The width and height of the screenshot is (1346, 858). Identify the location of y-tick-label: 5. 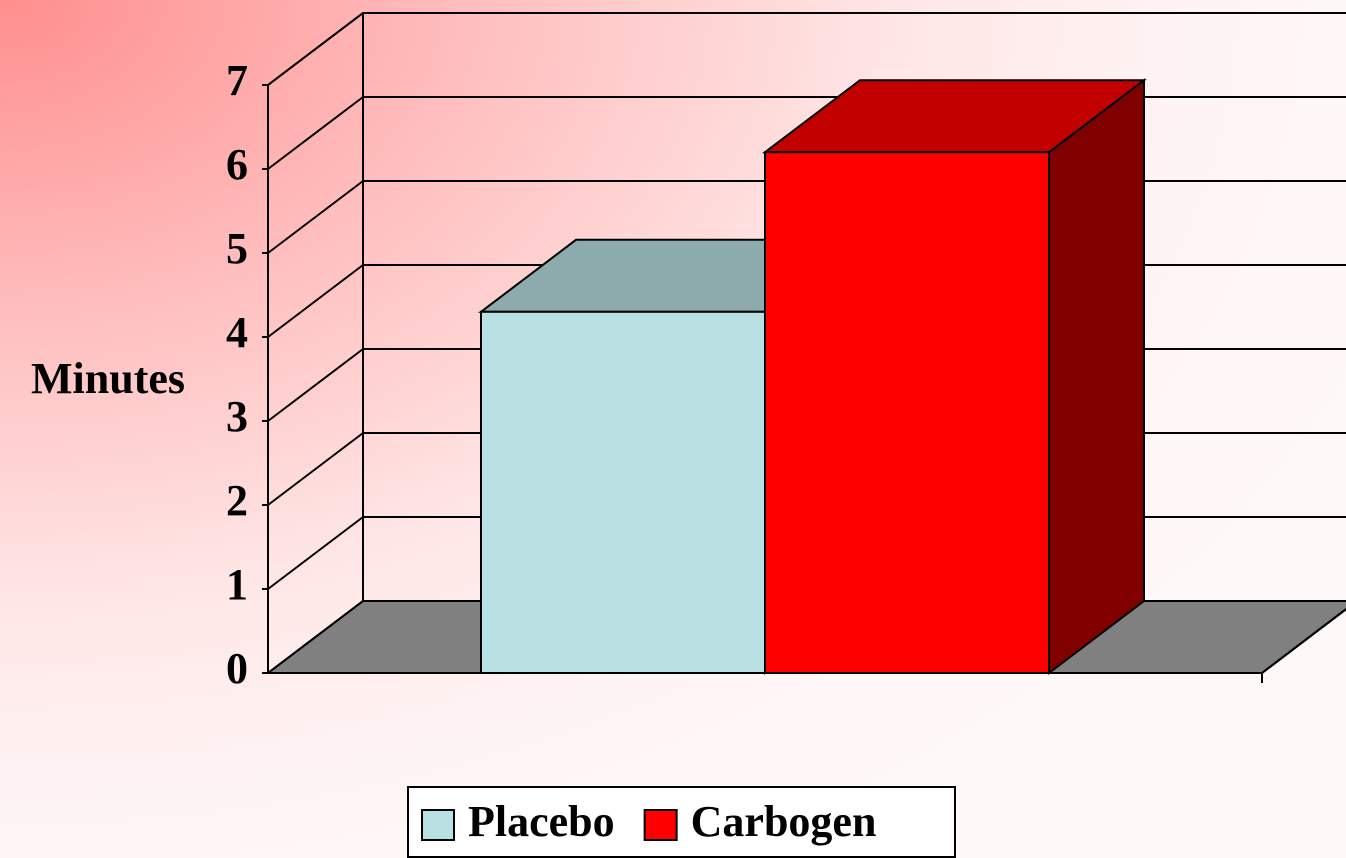
(237, 248).